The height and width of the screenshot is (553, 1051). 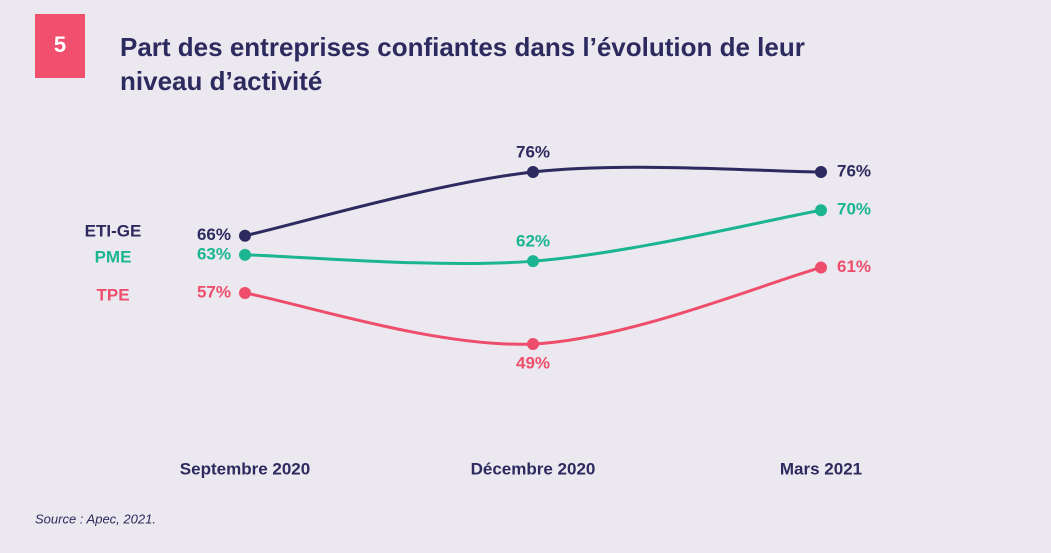 I want to click on legend-label: TPE, so click(x=112, y=294).